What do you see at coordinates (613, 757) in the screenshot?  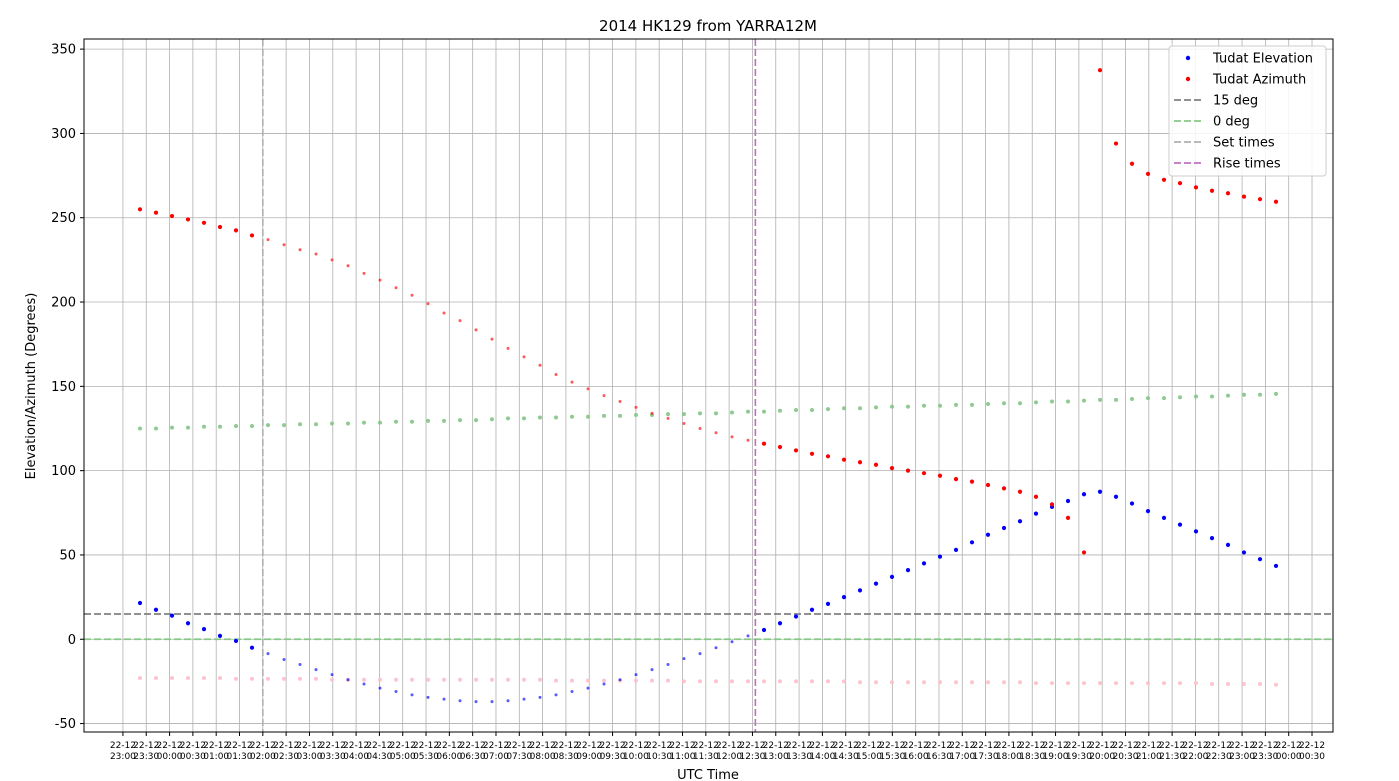 I see `x-tick-label-time: 09:30` at bounding box center [613, 757].